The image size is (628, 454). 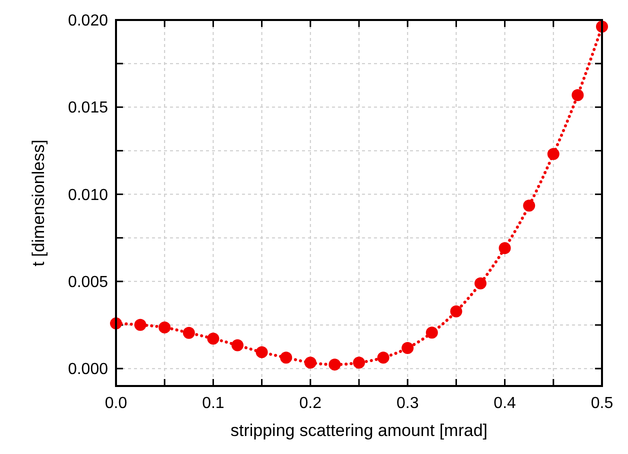 What do you see at coordinates (310, 403) in the screenshot?
I see `x-tick-label: 0.2` at bounding box center [310, 403].